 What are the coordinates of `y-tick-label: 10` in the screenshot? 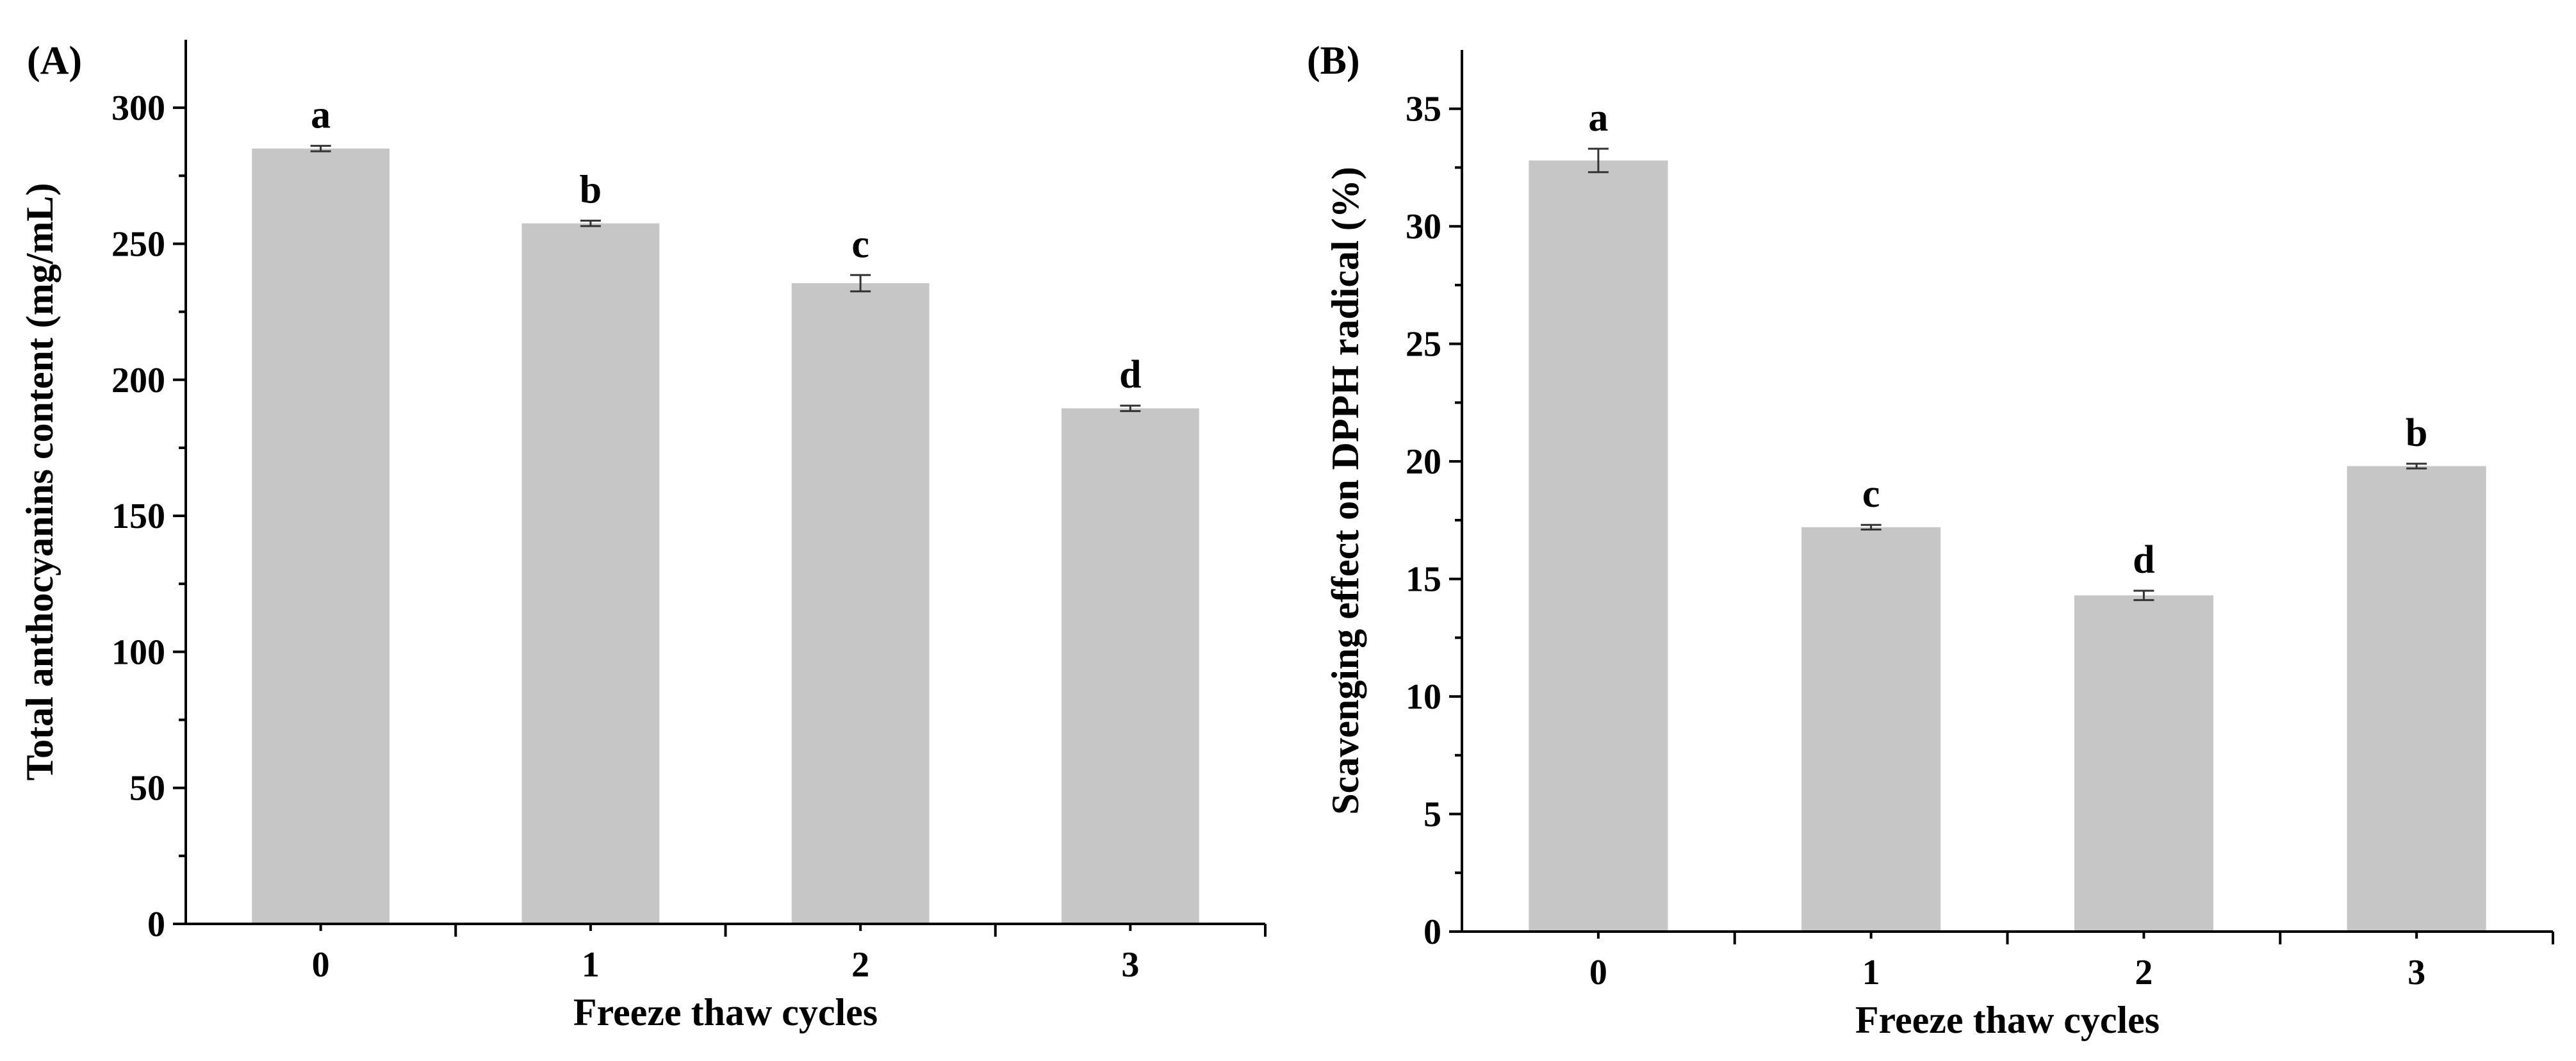 It's located at (1423, 697).